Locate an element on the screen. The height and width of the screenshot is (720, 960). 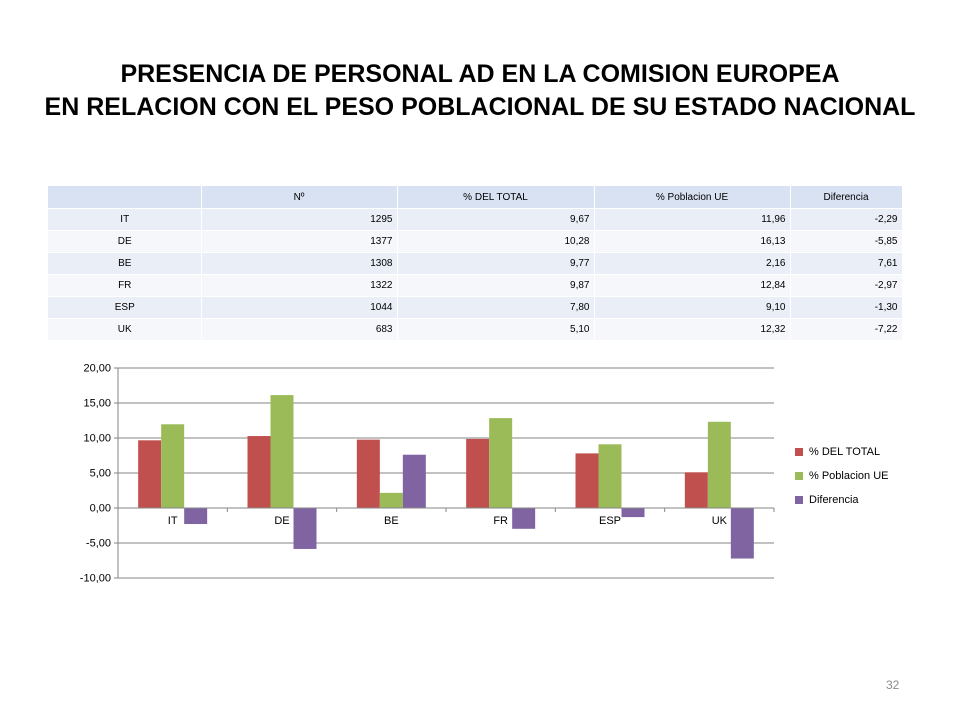
table-header: % Poblacion UE is located at coordinates (692, 197).